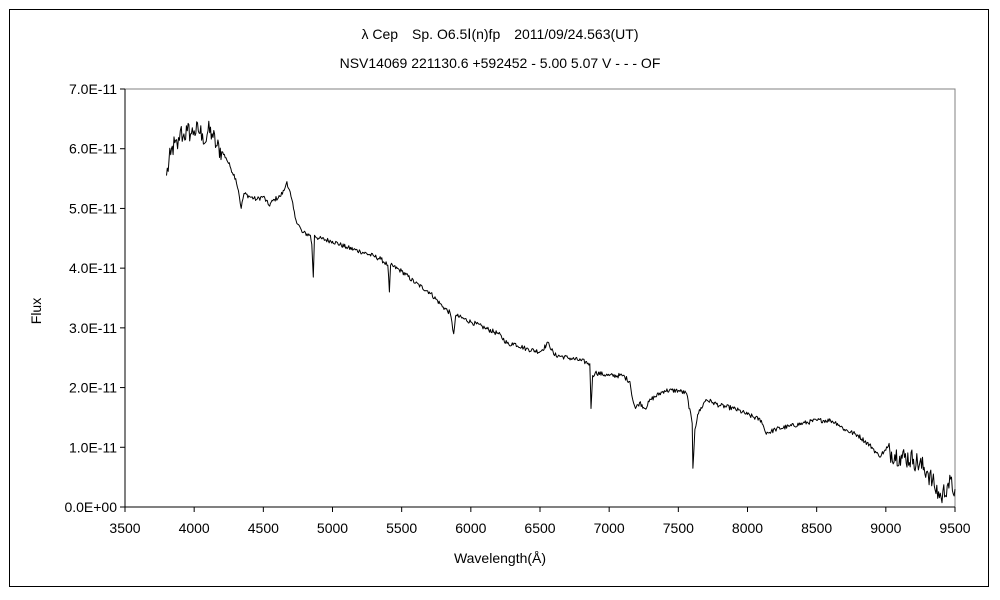 This screenshot has height=600, width=1000. Describe the element at coordinates (747, 528) in the screenshot. I see `x-tick-label: 8000` at that location.